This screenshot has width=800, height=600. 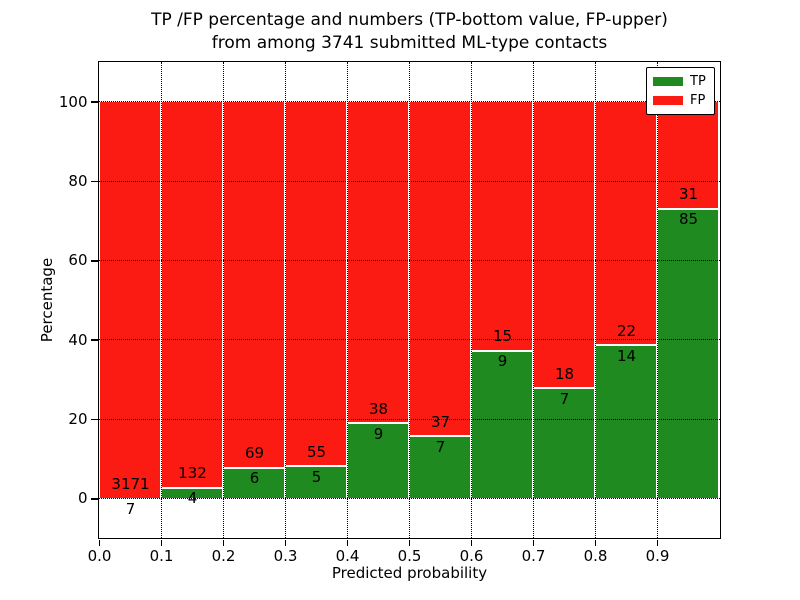 What do you see at coordinates (47, 300) in the screenshot?
I see `y-axis-label: Percentage` at bounding box center [47, 300].